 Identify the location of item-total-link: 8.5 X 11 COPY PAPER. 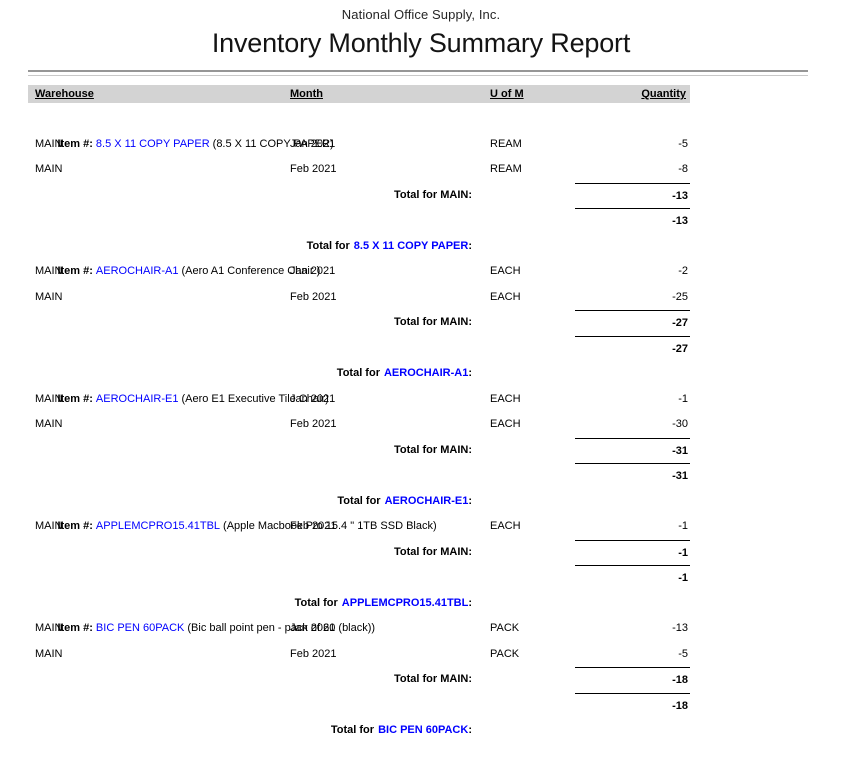
(411, 245).